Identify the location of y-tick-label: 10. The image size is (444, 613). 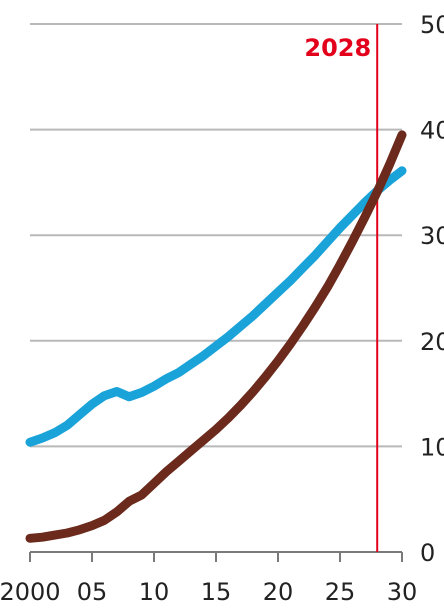
(432, 447).